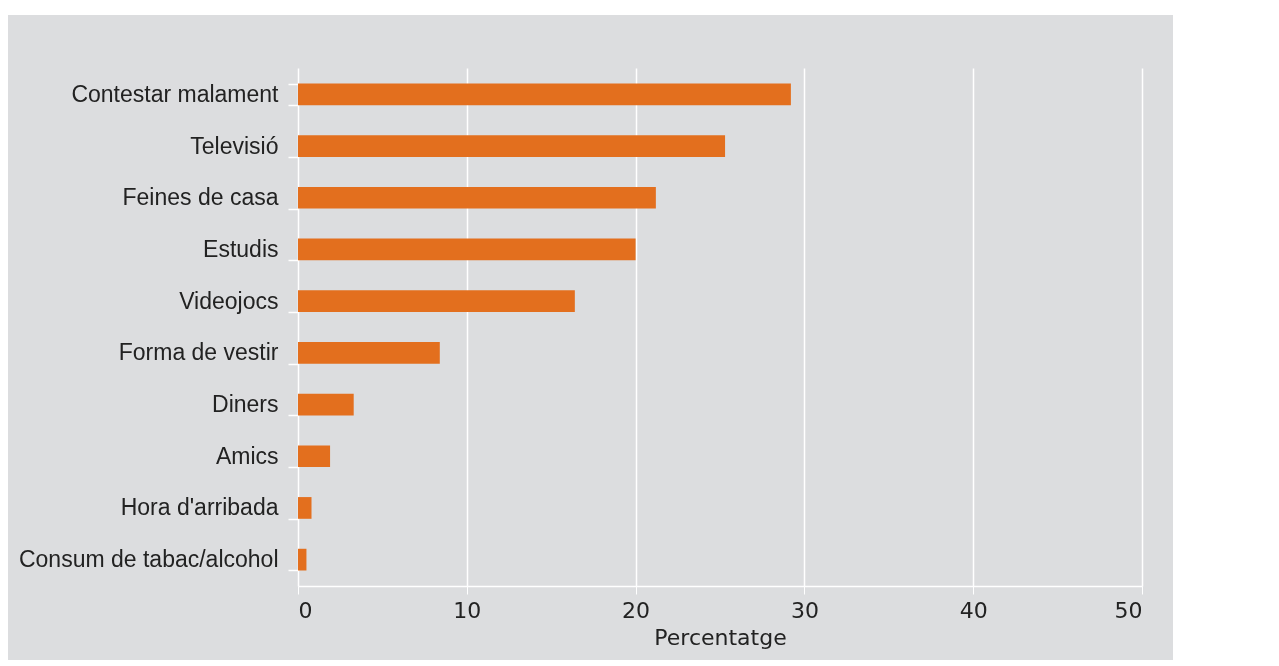 This screenshot has height=666, width=1279. Describe the element at coordinates (229, 300) in the screenshot. I see `y-tick-label: Videojocs` at that location.